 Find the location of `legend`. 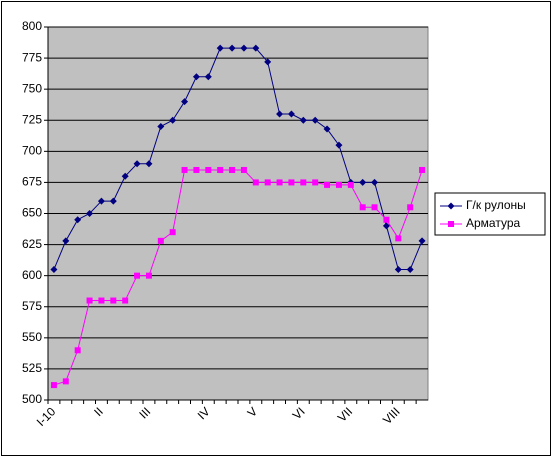

legend is located at coordinates (490, 214).